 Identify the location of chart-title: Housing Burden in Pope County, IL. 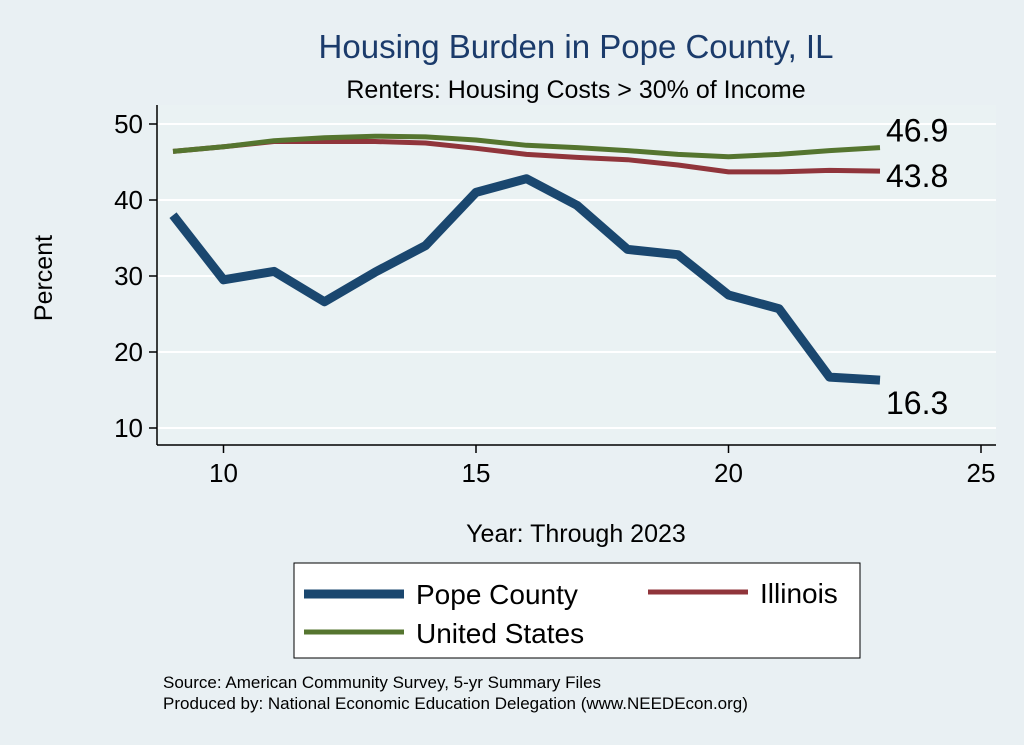
(576, 46).